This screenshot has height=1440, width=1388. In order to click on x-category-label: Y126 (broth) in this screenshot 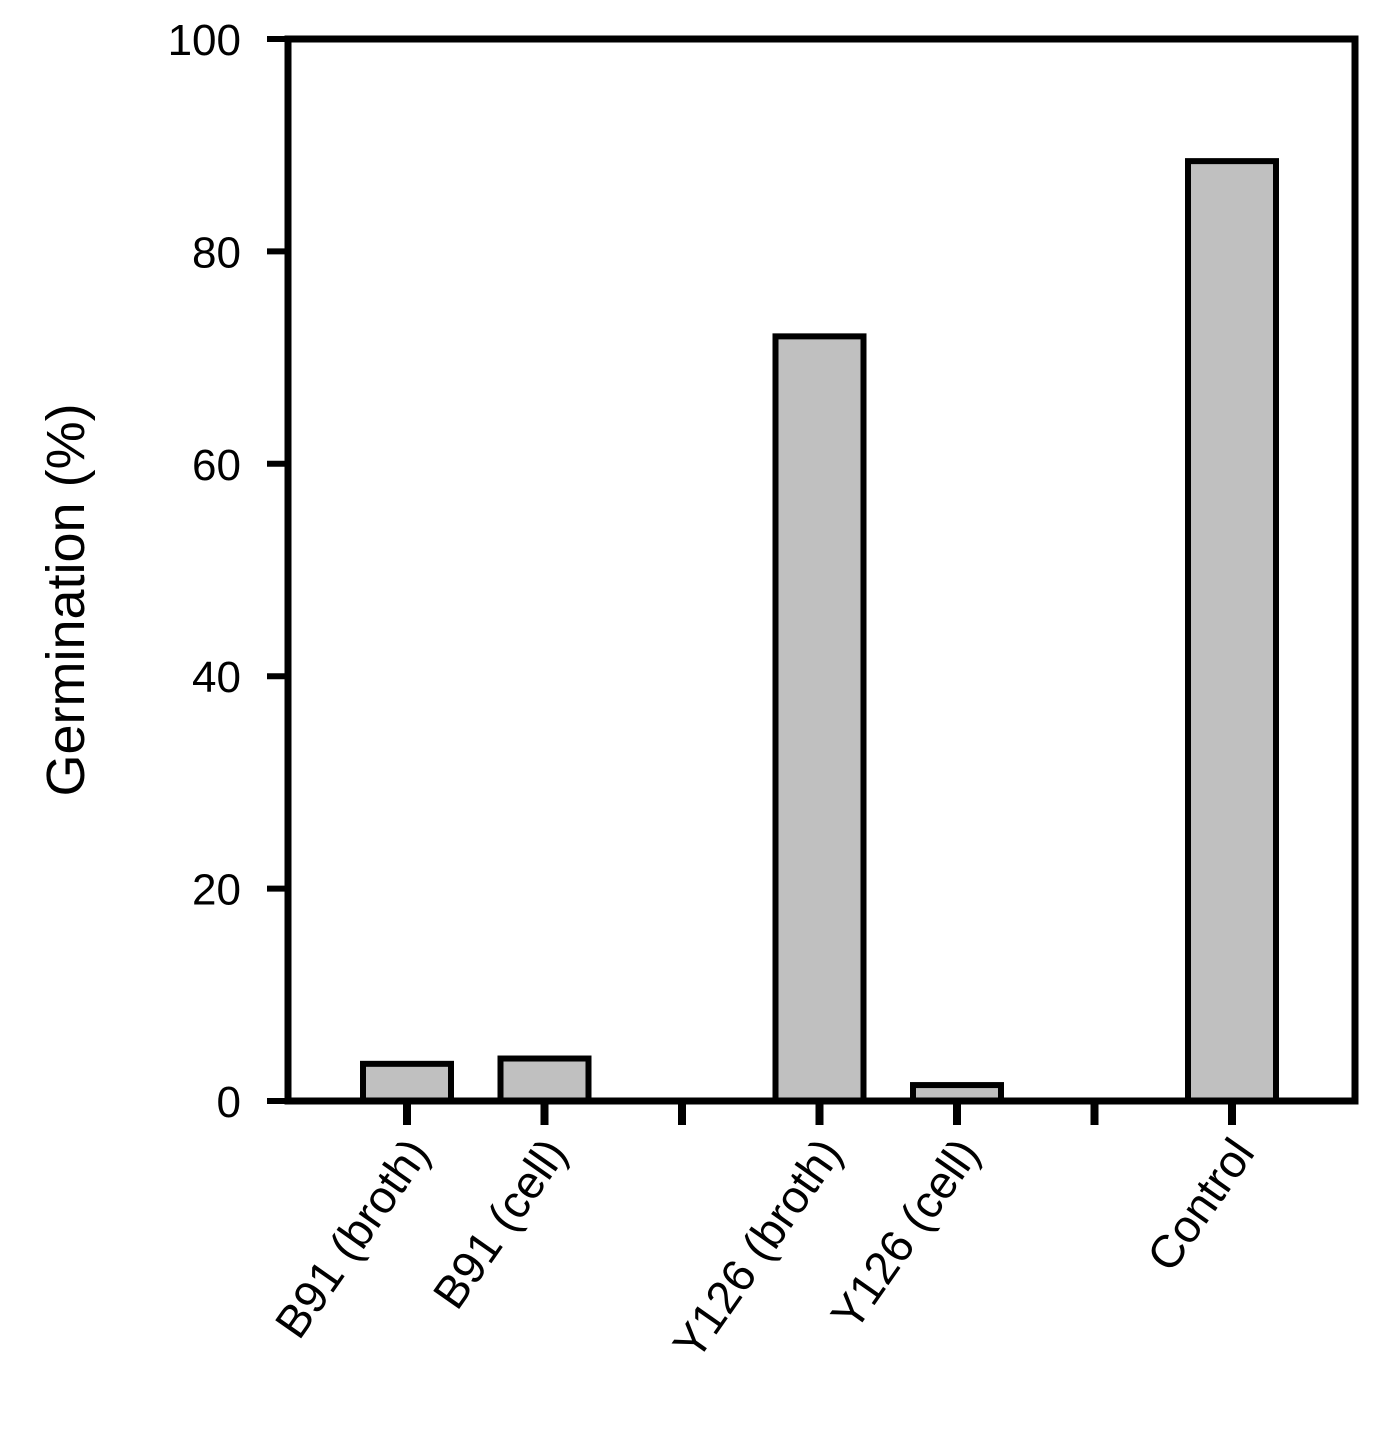, I will do `click(756, 1248)`.